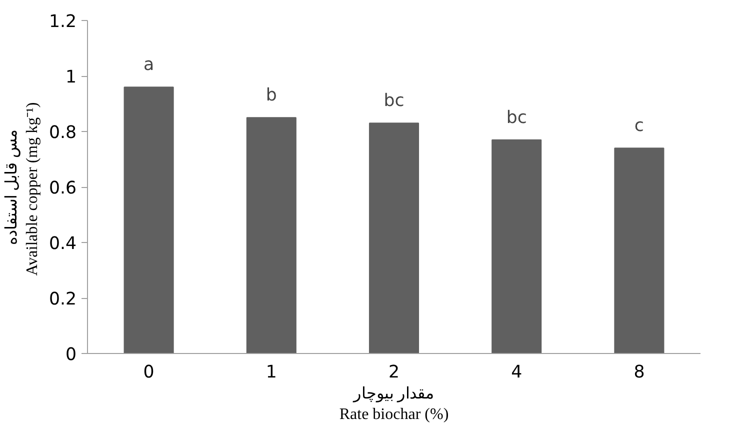 Image resolution: width=738 pixels, height=431 pixels. What do you see at coordinates (62, 244) in the screenshot?
I see `y-tick-label: 0.4` at bounding box center [62, 244].